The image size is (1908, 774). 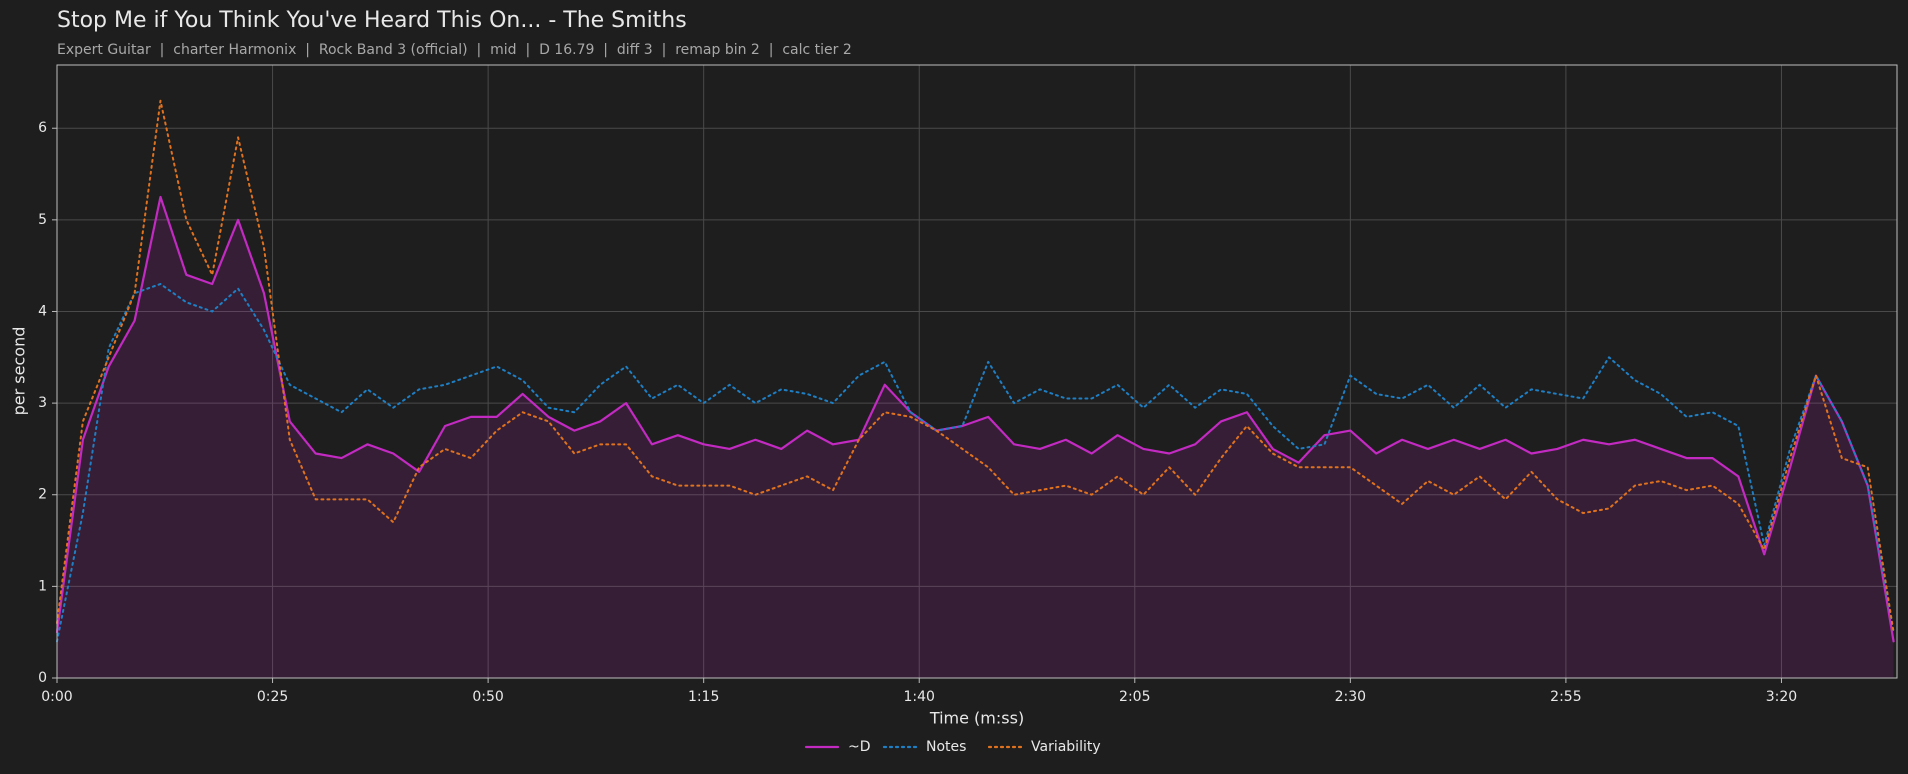 I want to click on x-axis-label: Time (m:ss), so click(x=976, y=718).